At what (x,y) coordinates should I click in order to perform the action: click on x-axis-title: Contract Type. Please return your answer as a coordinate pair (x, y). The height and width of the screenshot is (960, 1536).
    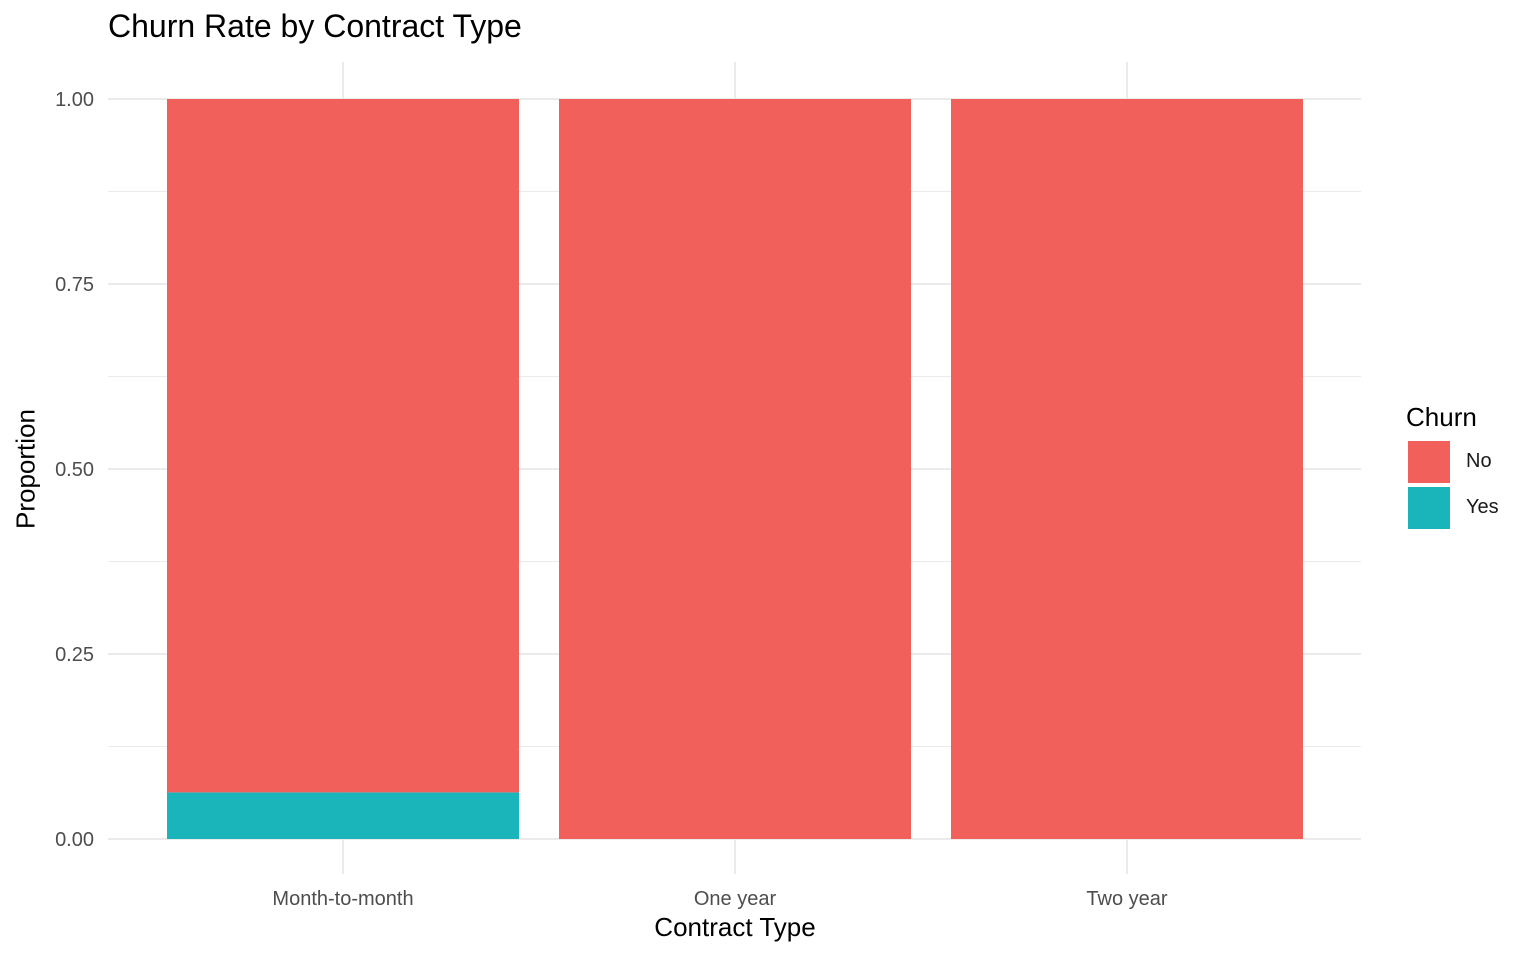
    Looking at the image, I should click on (735, 927).